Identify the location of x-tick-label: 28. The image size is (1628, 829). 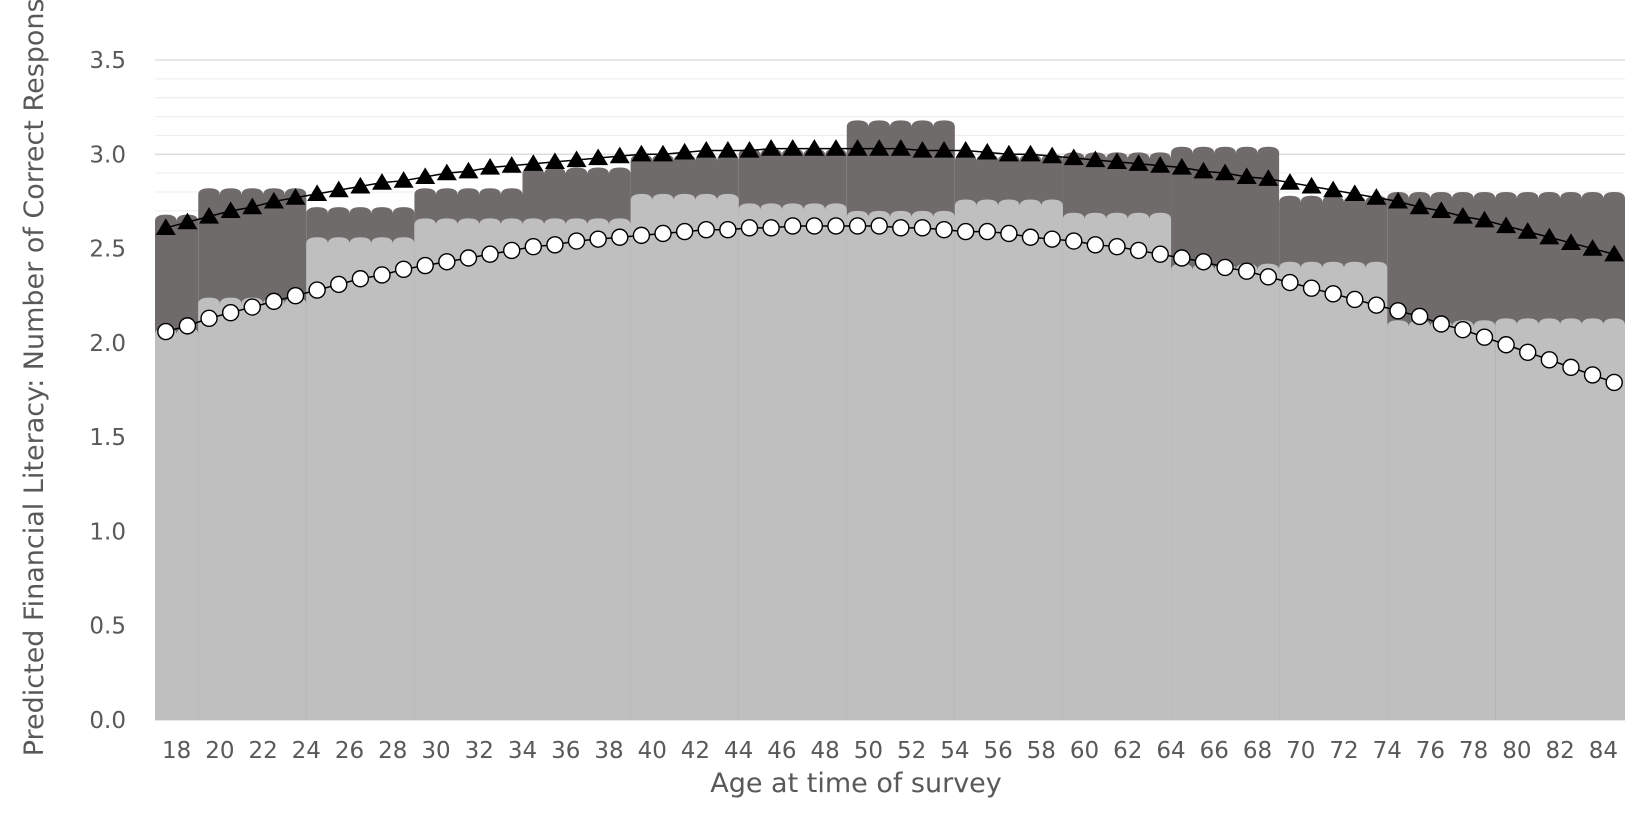
(392, 751).